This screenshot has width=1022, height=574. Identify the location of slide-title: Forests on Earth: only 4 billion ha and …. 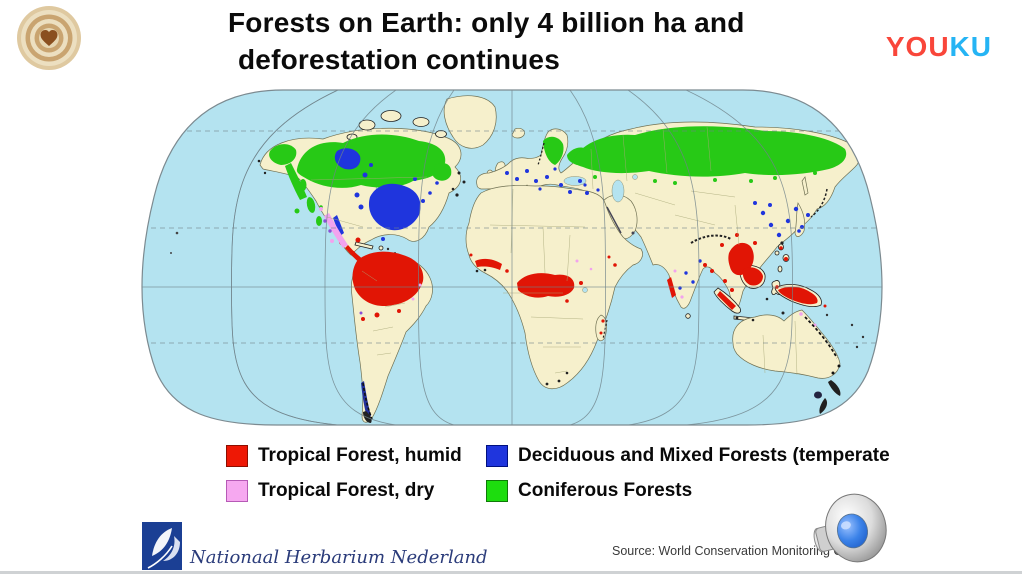
(528, 41).